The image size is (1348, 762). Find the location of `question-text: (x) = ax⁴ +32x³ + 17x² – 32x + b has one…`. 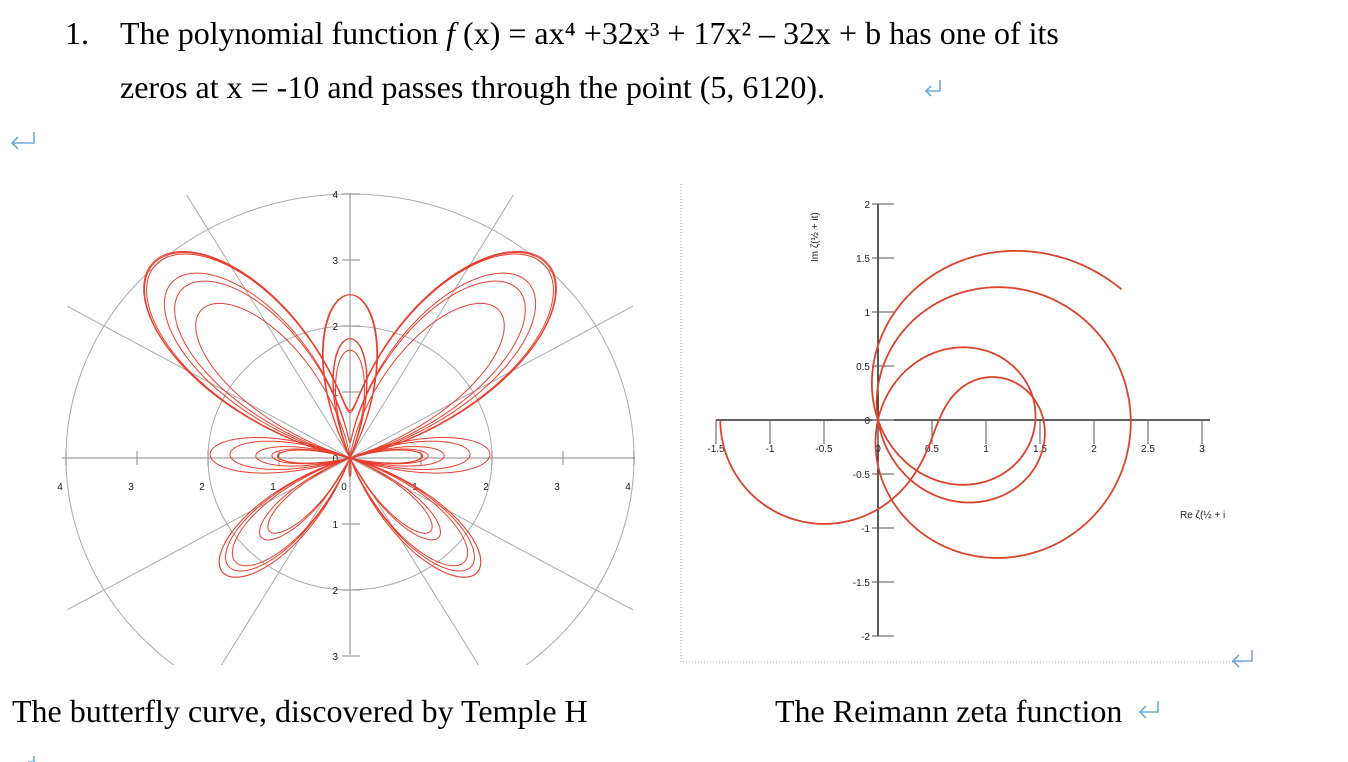

question-text: (x) = ax⁴ +32x³ + 17x² – 32x + b has one… is located at coordinates (757, 33).